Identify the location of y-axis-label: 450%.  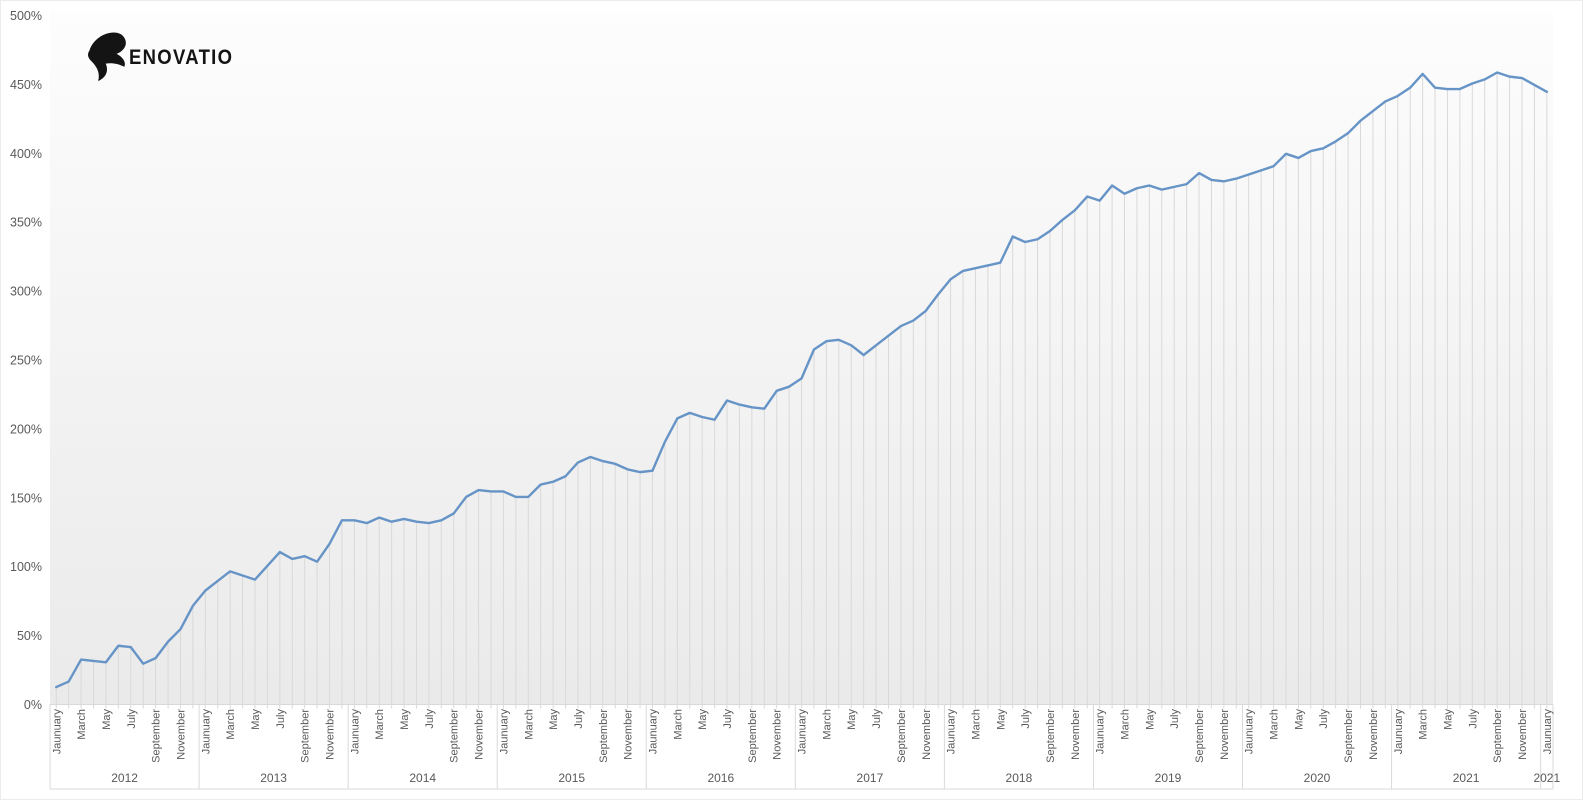
(26, 85).